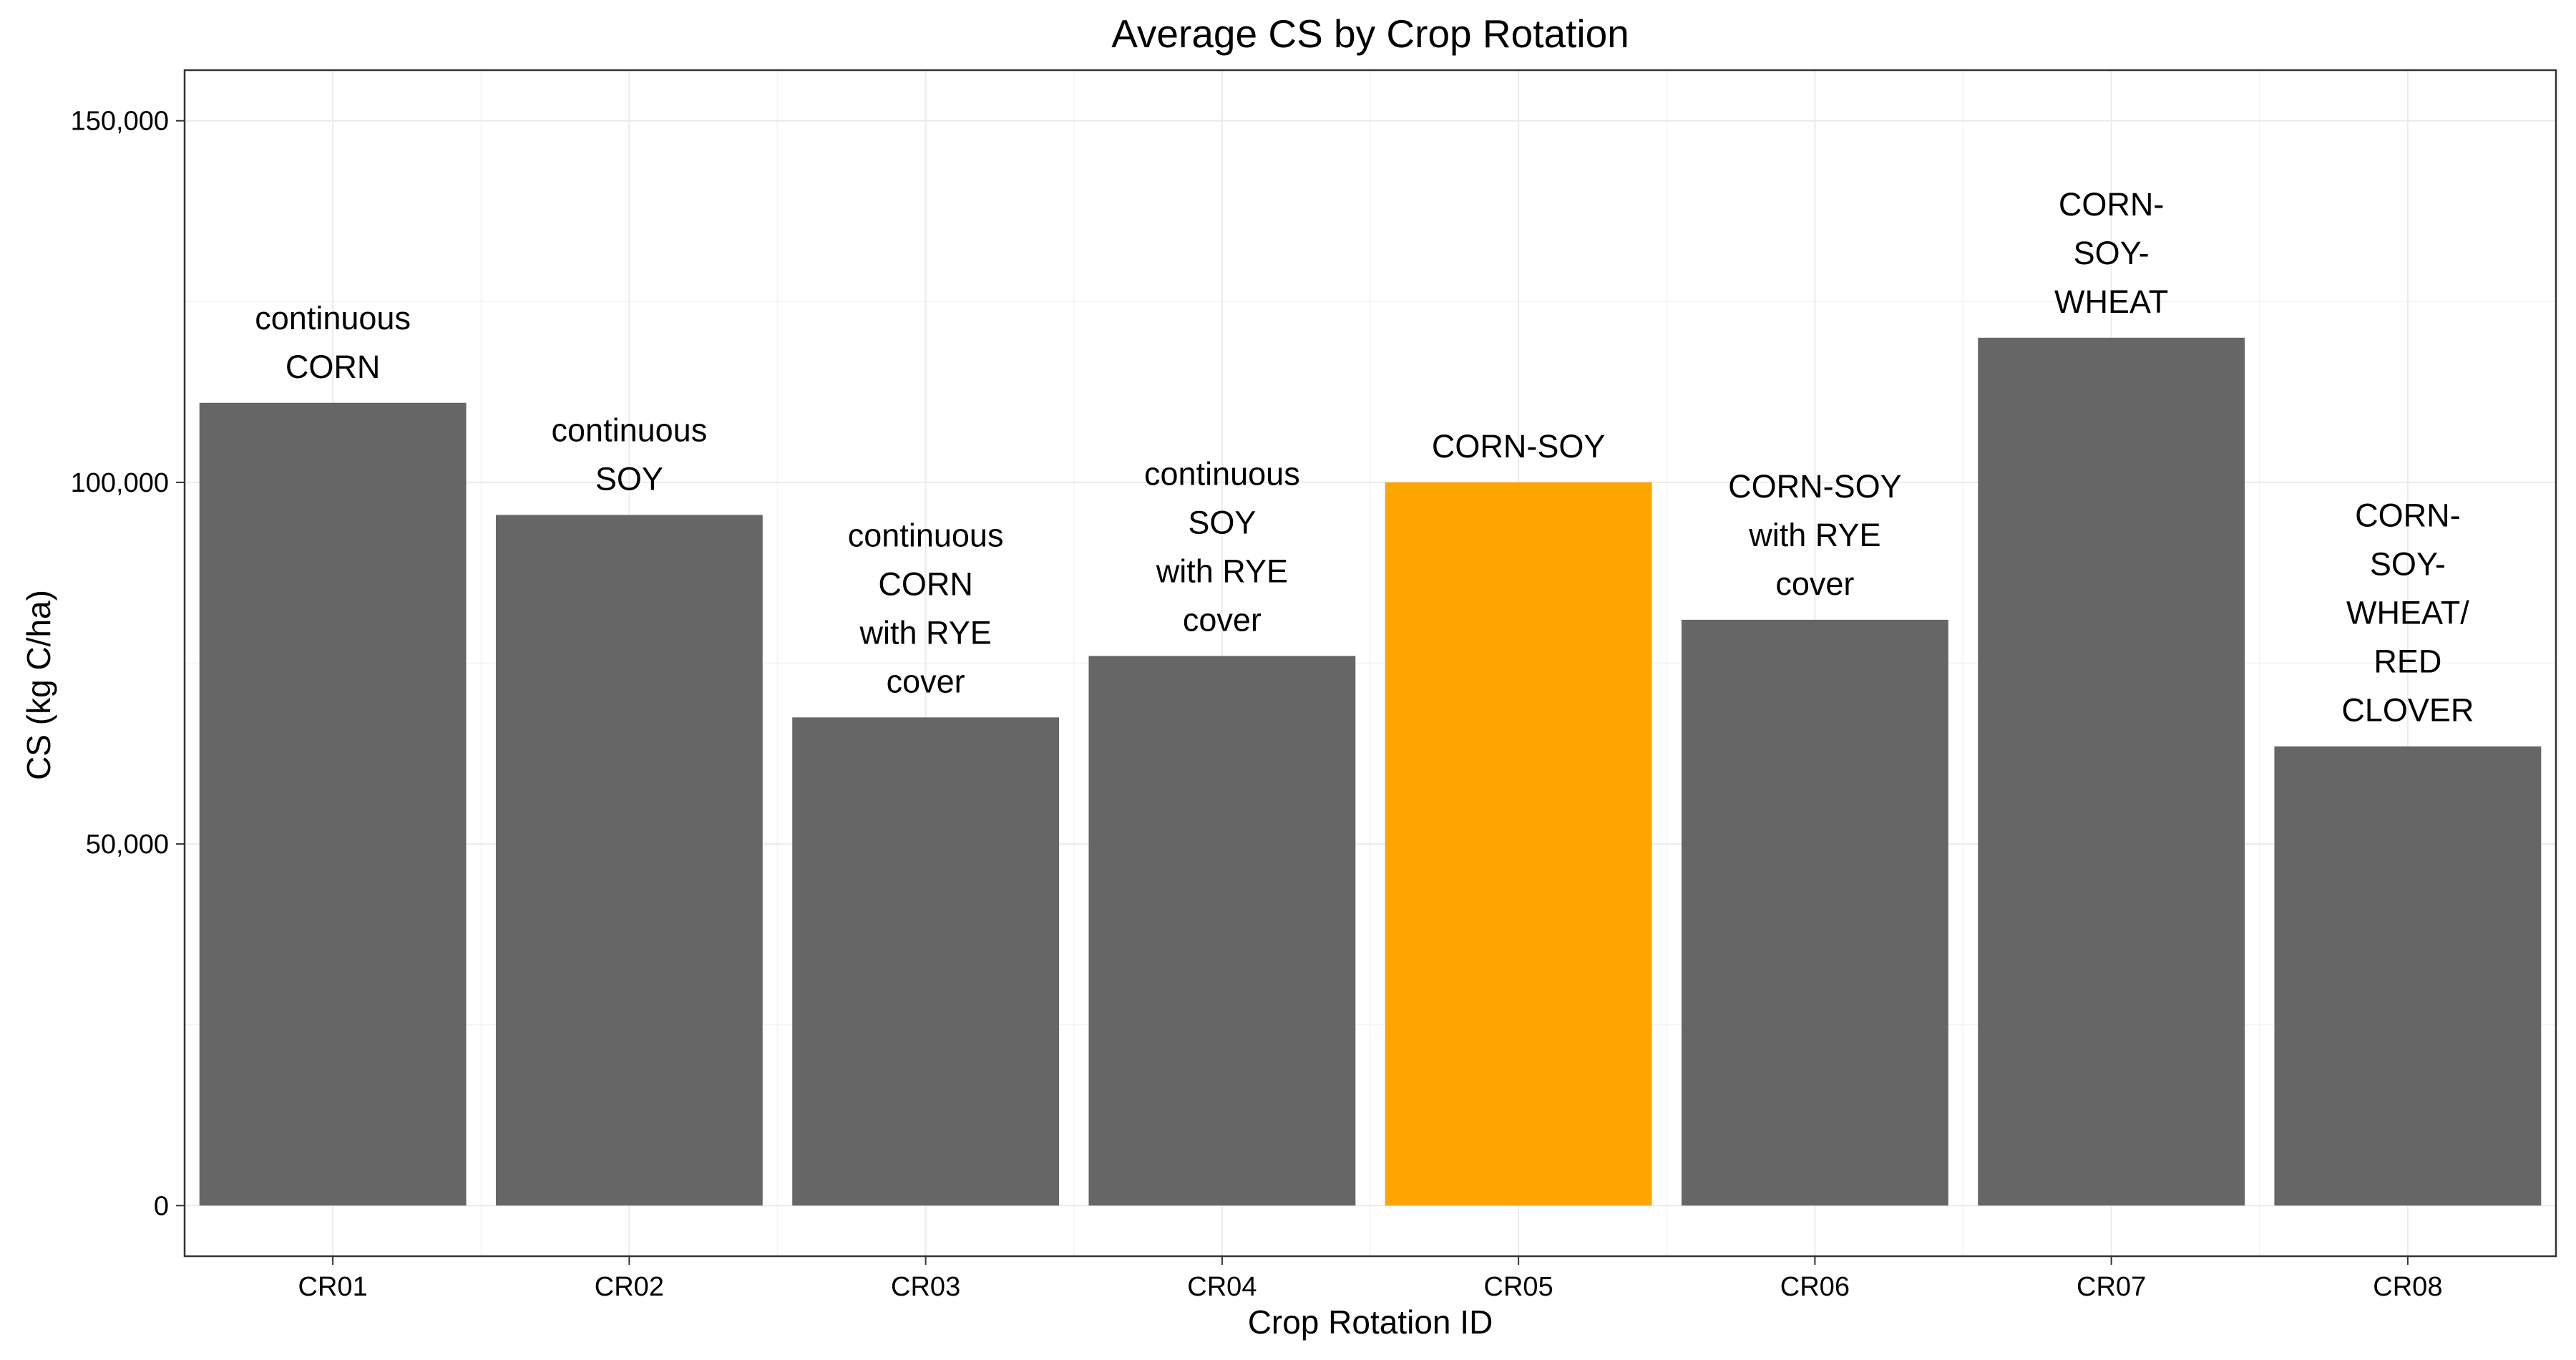  Describe the element at coordinates (333, 342) in the screenshot. I see `bar-label-cr01: continuous CORN` at that location.